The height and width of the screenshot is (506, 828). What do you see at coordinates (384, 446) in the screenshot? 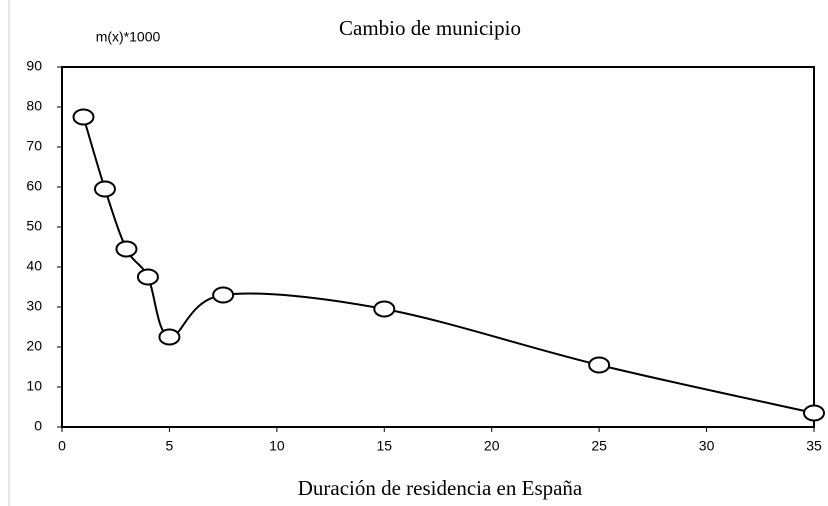
I see `x-tick-label: 15` at bounding box center [384, 446].